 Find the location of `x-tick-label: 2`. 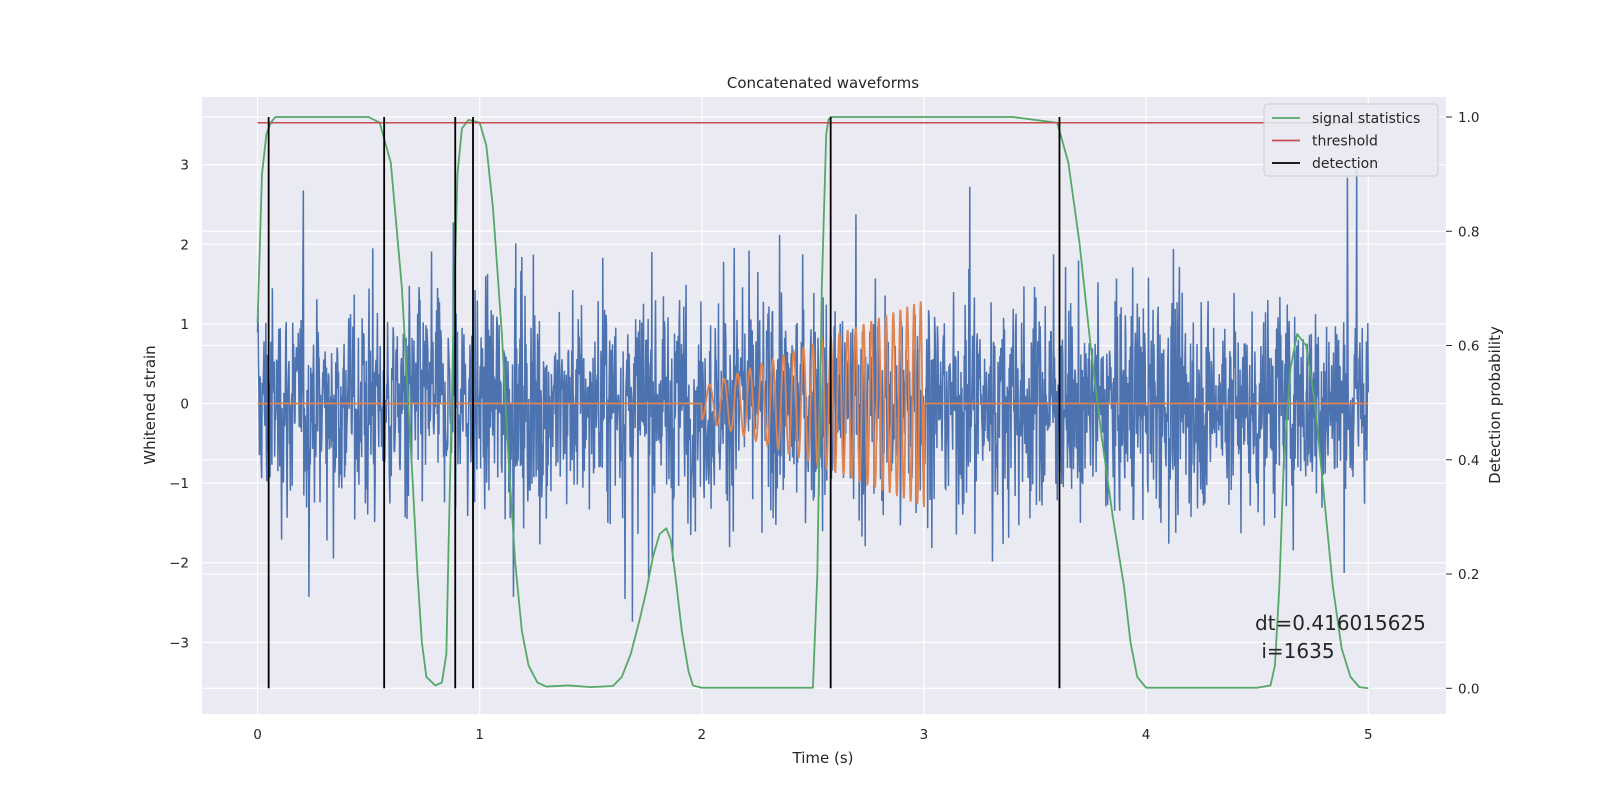

x-tick-label: 2 is located at coordinates (702, 735).